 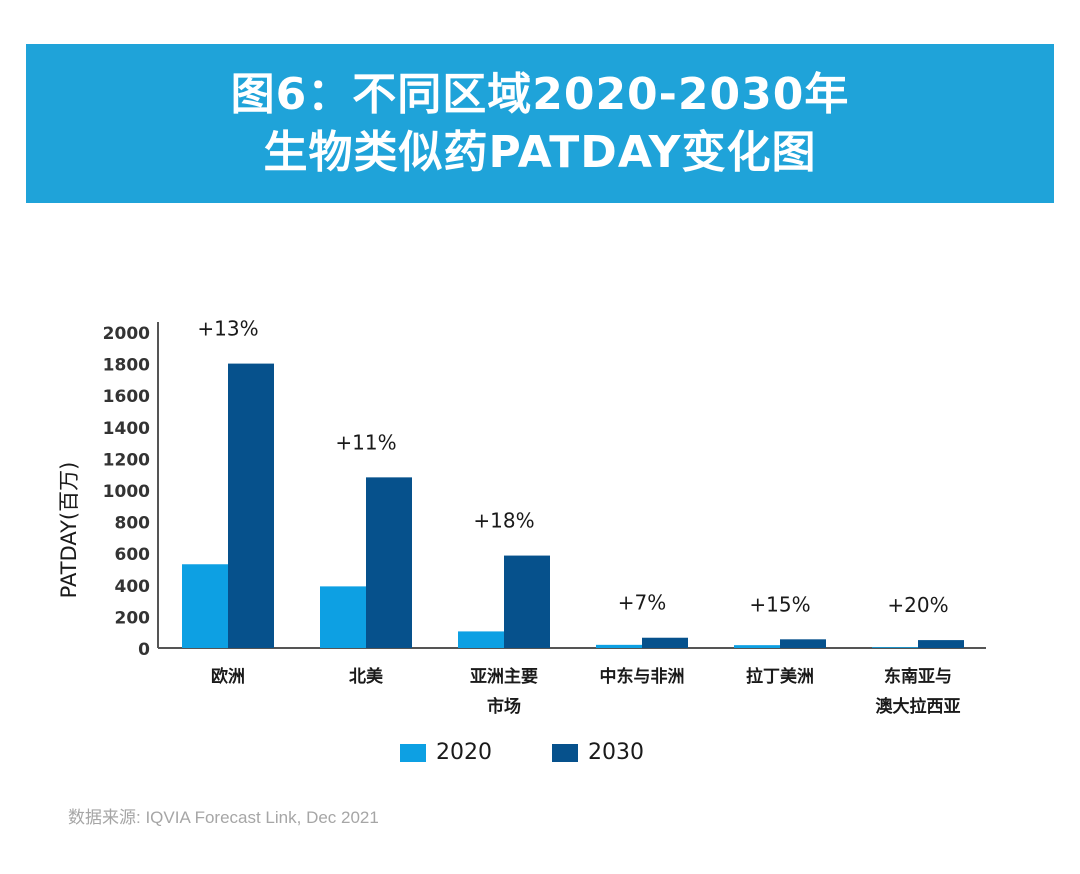 I want to click on title-line-2: 生物类似药PATDAY变化图, so click(x=540, y=152).